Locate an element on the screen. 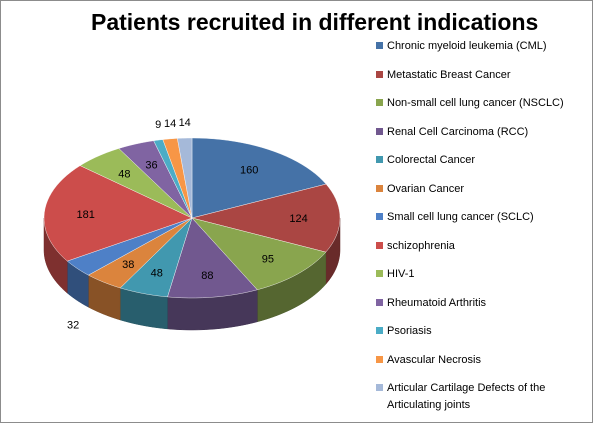 This screenshot has height=423, width=593. legend-label: Chronic myeloid leukemia (CML) is located at coordinates (467, 46).